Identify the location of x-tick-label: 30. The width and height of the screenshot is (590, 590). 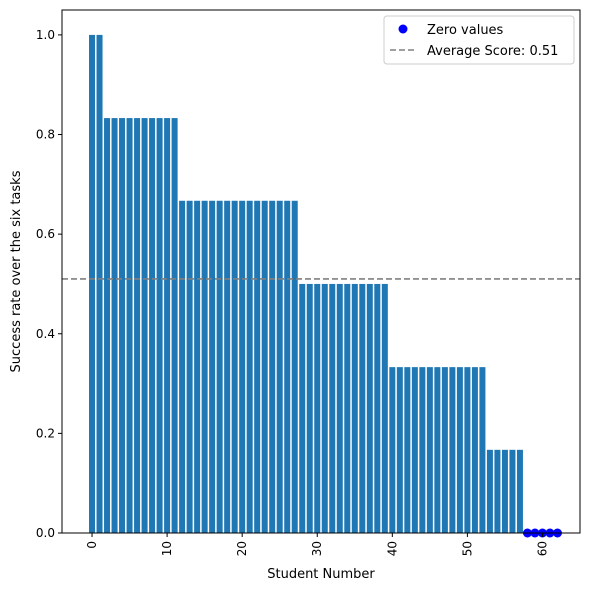
(317, 548).